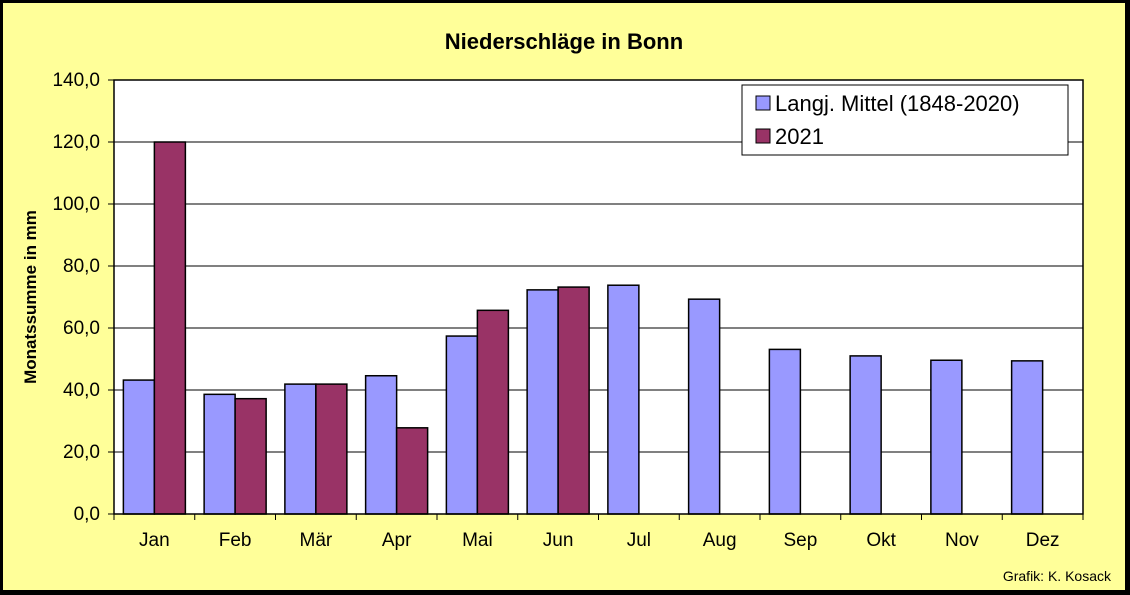 The height and width of the screenshot is (595, 1130). Describe the element at coordinates (639, 540) in the screenshot. I see `x-tick-label: Jul` at that location.